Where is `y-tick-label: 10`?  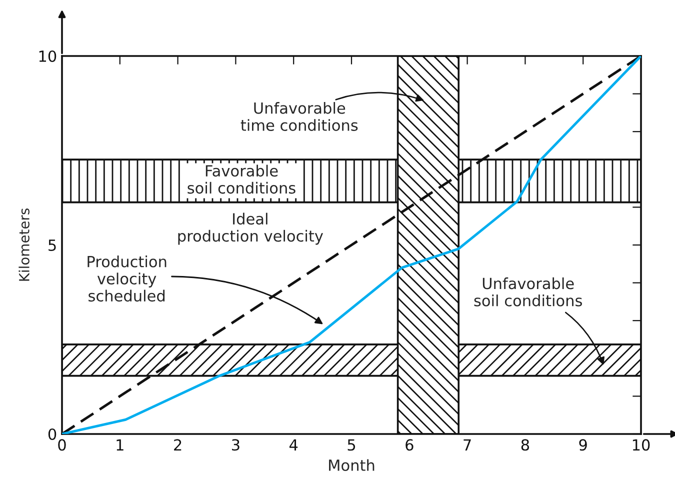
y-tick-label: 10 is located at coordinates (47, 56).